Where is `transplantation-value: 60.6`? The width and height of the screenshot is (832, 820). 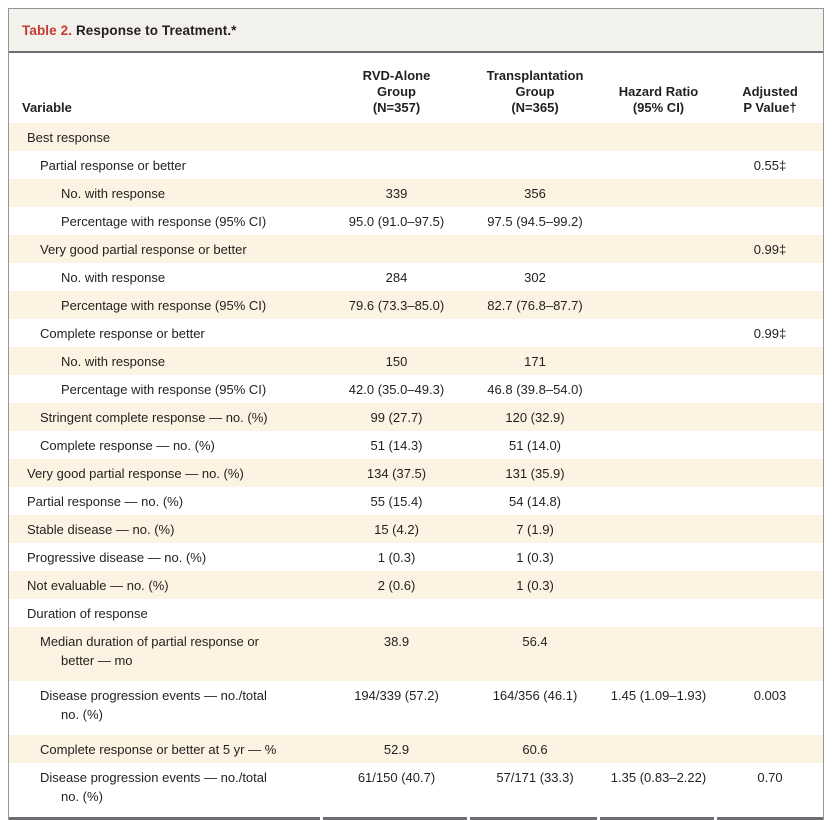
transplantation-value: 60.6 is located at coordinates (535, 749).